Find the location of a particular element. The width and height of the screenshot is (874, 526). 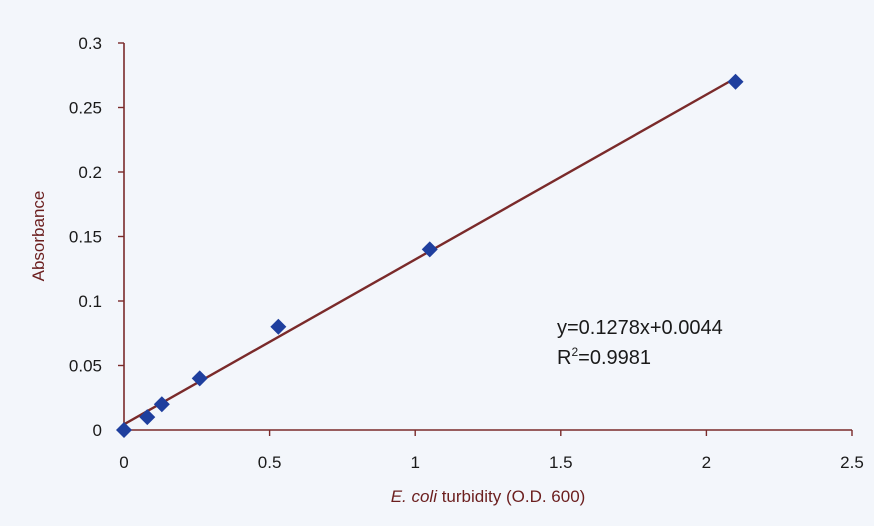

y-tick-label: 0.05 is located at coordinates (85, 366).